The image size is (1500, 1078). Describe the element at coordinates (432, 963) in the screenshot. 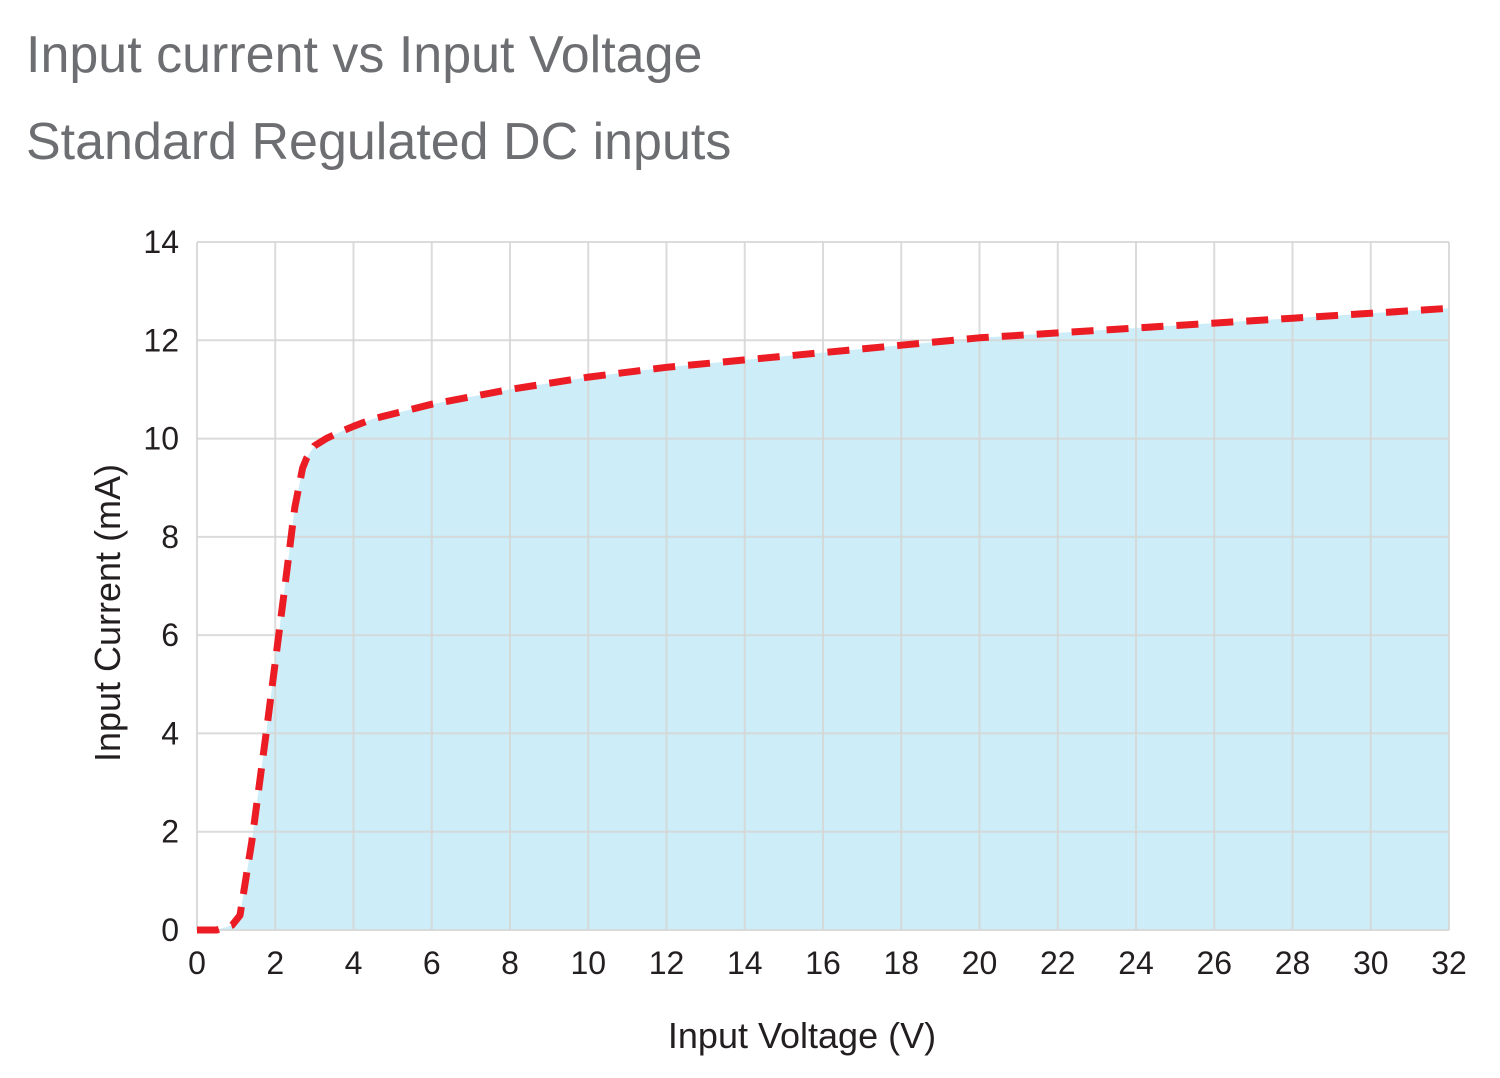

I see `x-tick-label: 6` at that location.